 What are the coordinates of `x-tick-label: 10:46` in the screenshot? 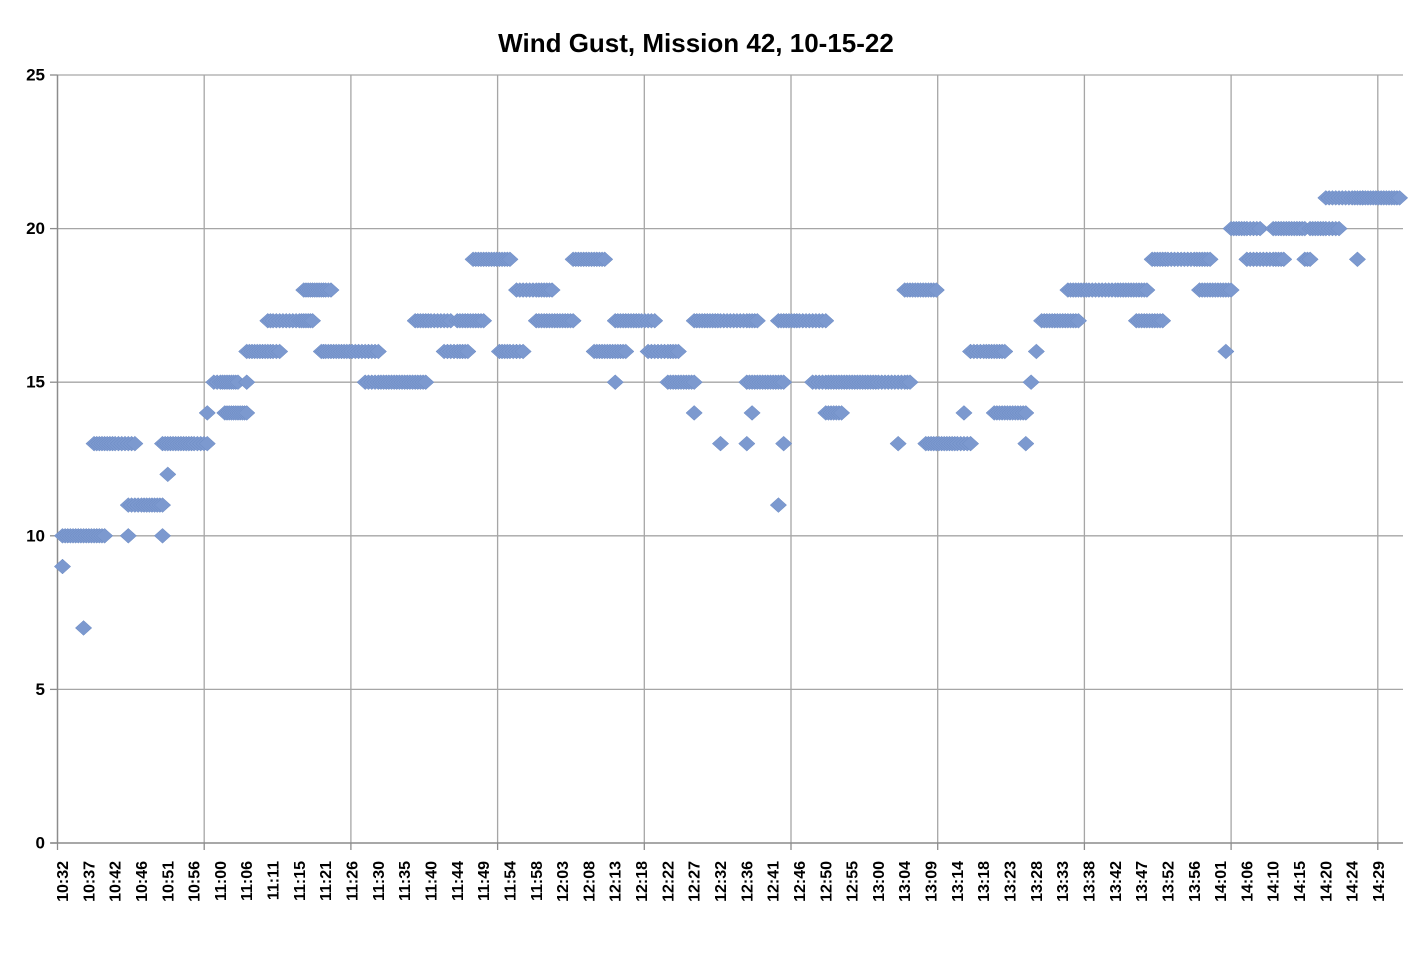 It's located at (142, 881).